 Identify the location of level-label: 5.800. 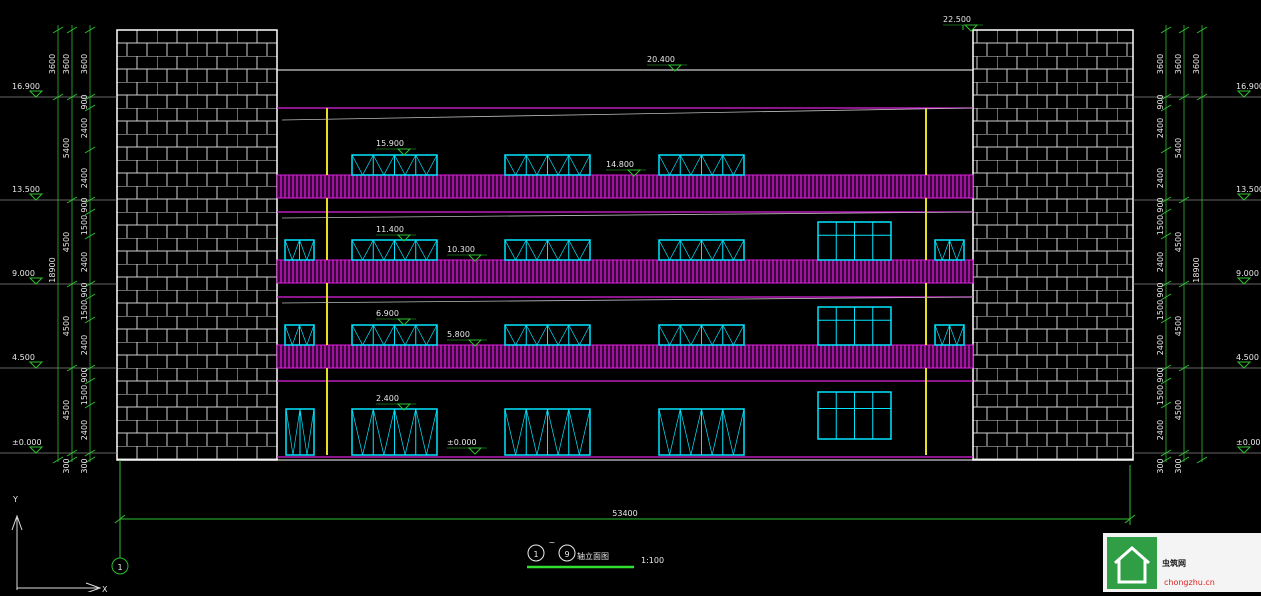
(458, 334).